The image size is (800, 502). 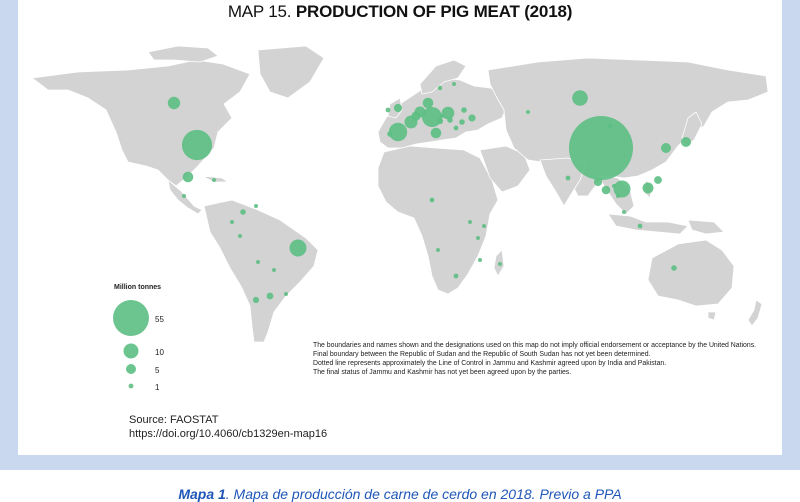 I want to click on legend-bubbles, so click(x=131, y=344).